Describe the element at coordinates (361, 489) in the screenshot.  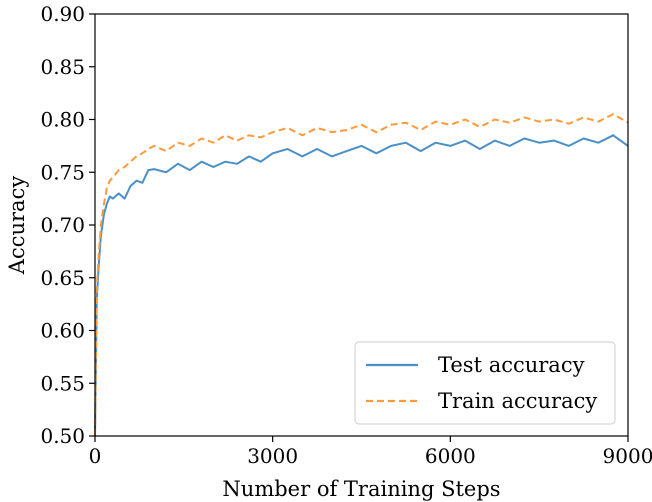
I see `x-axis-label: Number of Training Steps` at that location.